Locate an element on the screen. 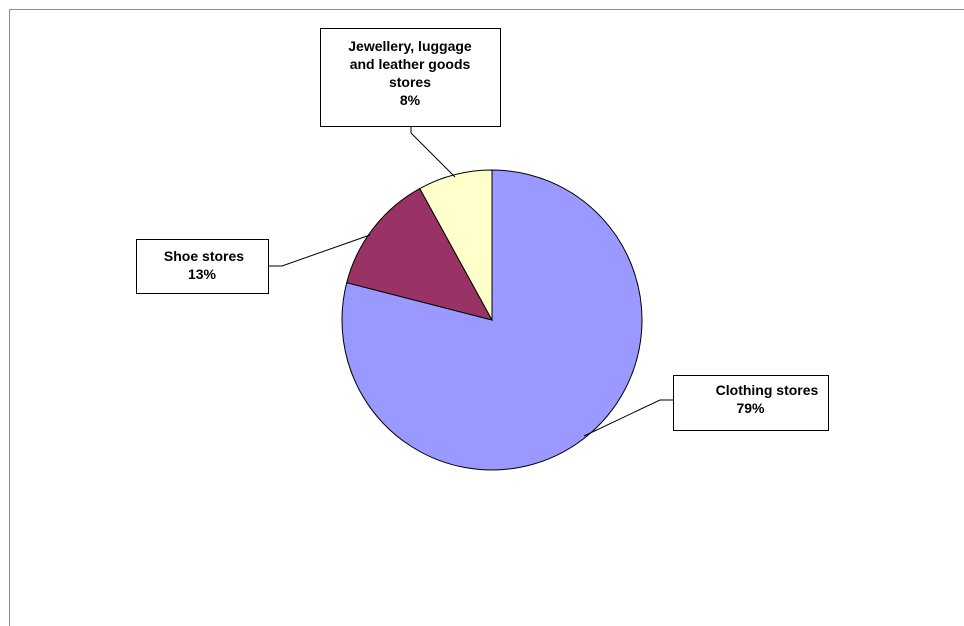  data-label-category: and leather goods is located at coordinates (410, 64).